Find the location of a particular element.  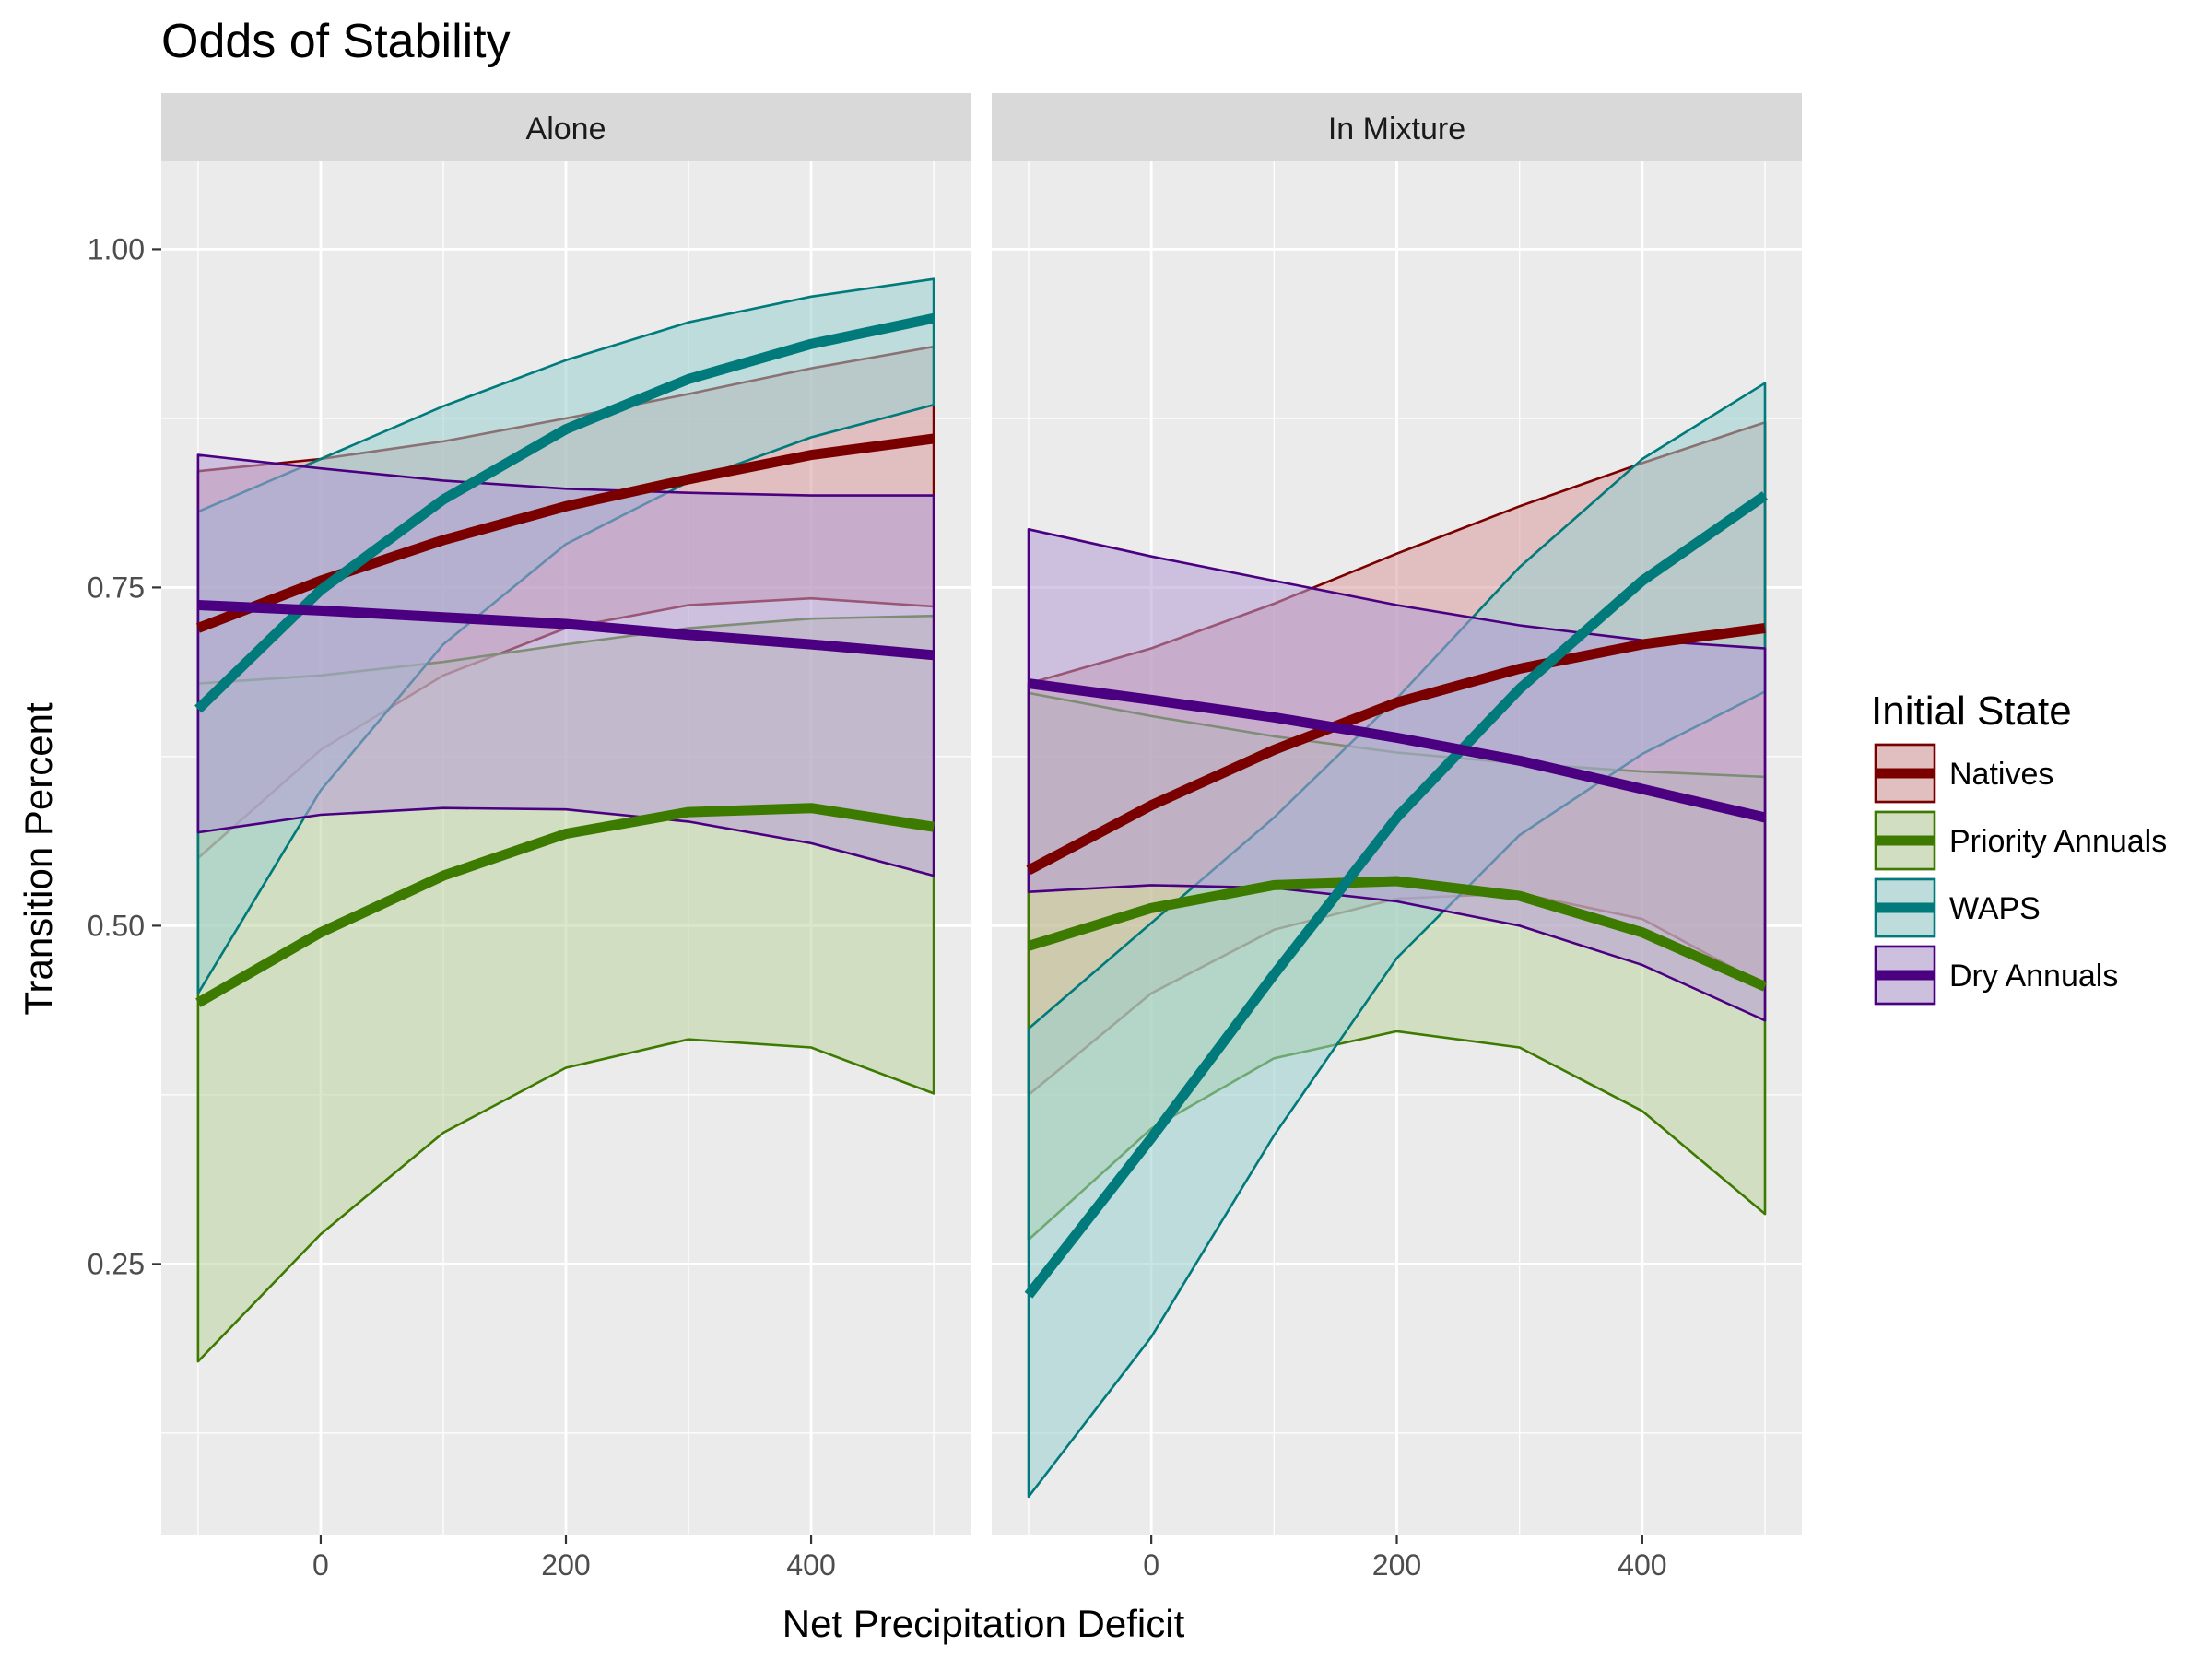

legend-title: Initial State is located at coordinates (1971, 711).